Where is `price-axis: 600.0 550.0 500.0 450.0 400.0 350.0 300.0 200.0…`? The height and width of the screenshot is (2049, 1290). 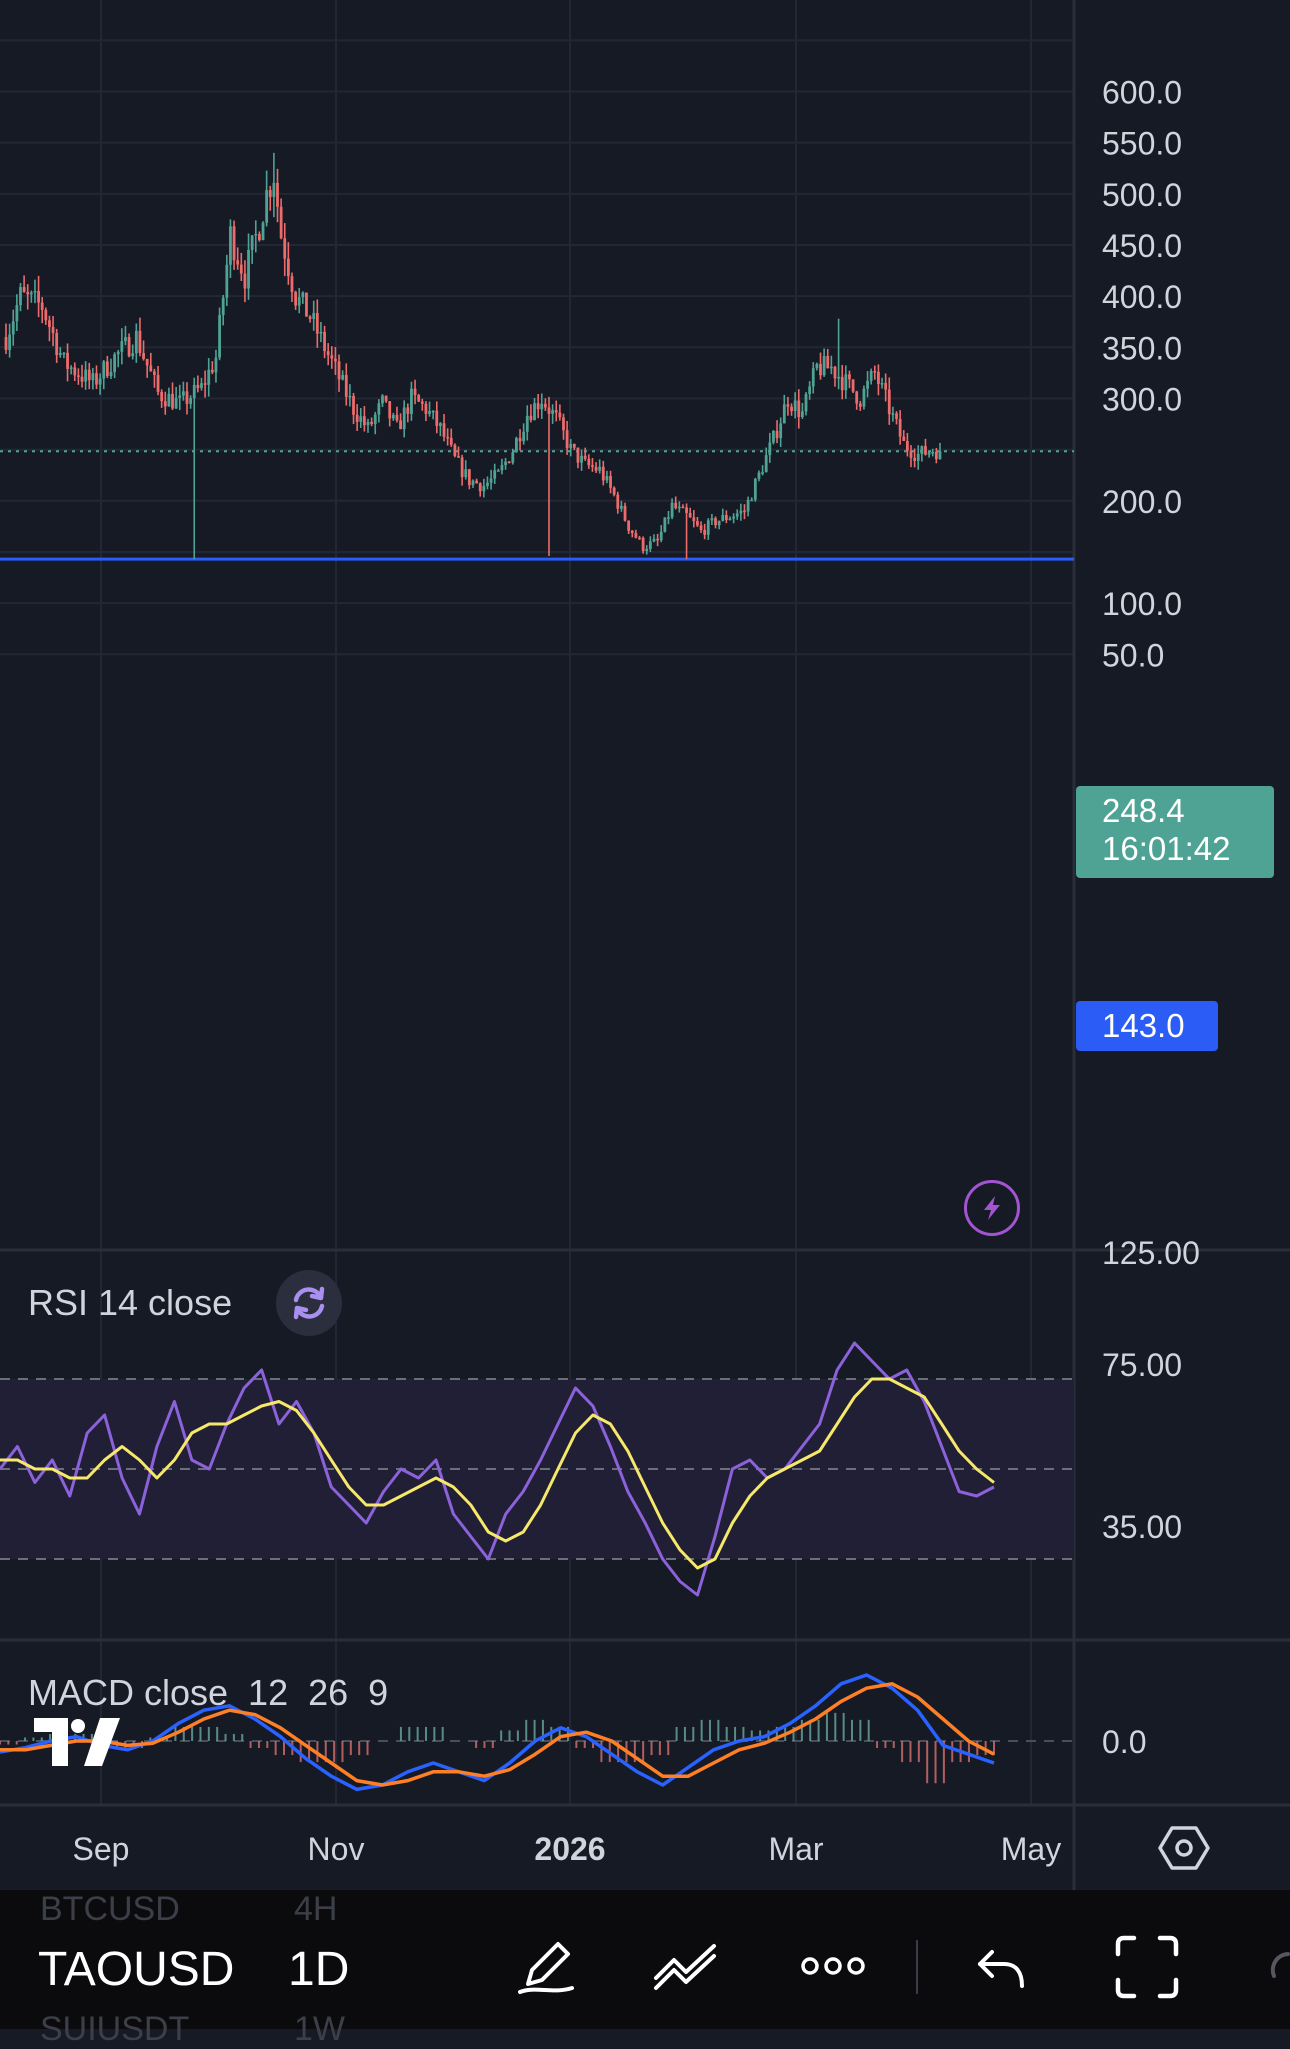
price-axis: 600.0 550.0 500.0 450.0 400.0 350.0 300.0 200.0… is located at coordinates (1142, 374).